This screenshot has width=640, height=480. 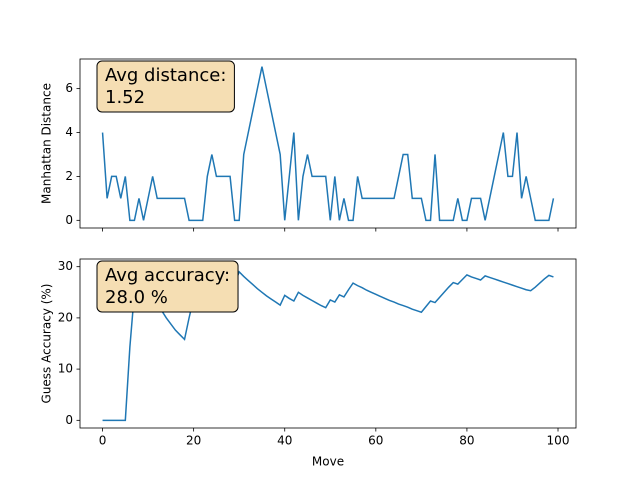 What do you see at coordinates (165, 75) in the screenshot?
I see `annotation-line: Avg distance:` at bounding box center [165, 75].